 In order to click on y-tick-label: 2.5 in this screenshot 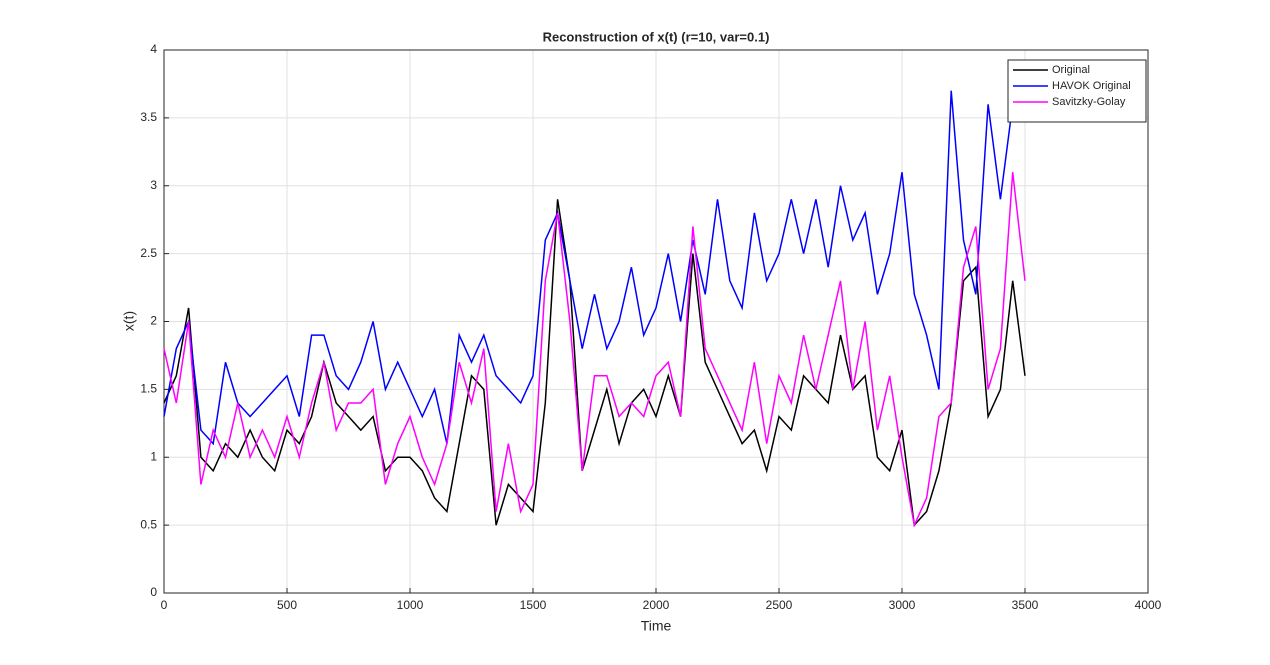, I will do `click(148, 253)`.